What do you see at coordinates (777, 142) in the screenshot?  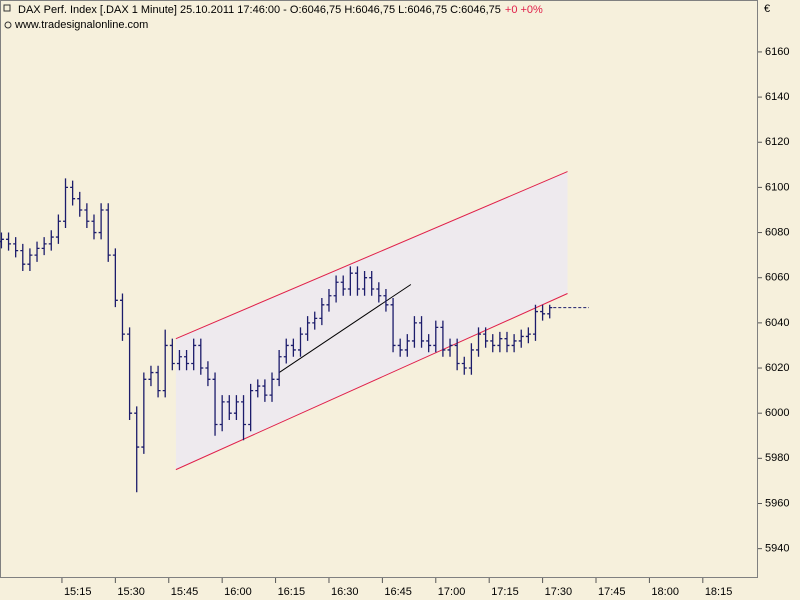 I see `y-tick-label: 6120` at bounding box center [777, 142].